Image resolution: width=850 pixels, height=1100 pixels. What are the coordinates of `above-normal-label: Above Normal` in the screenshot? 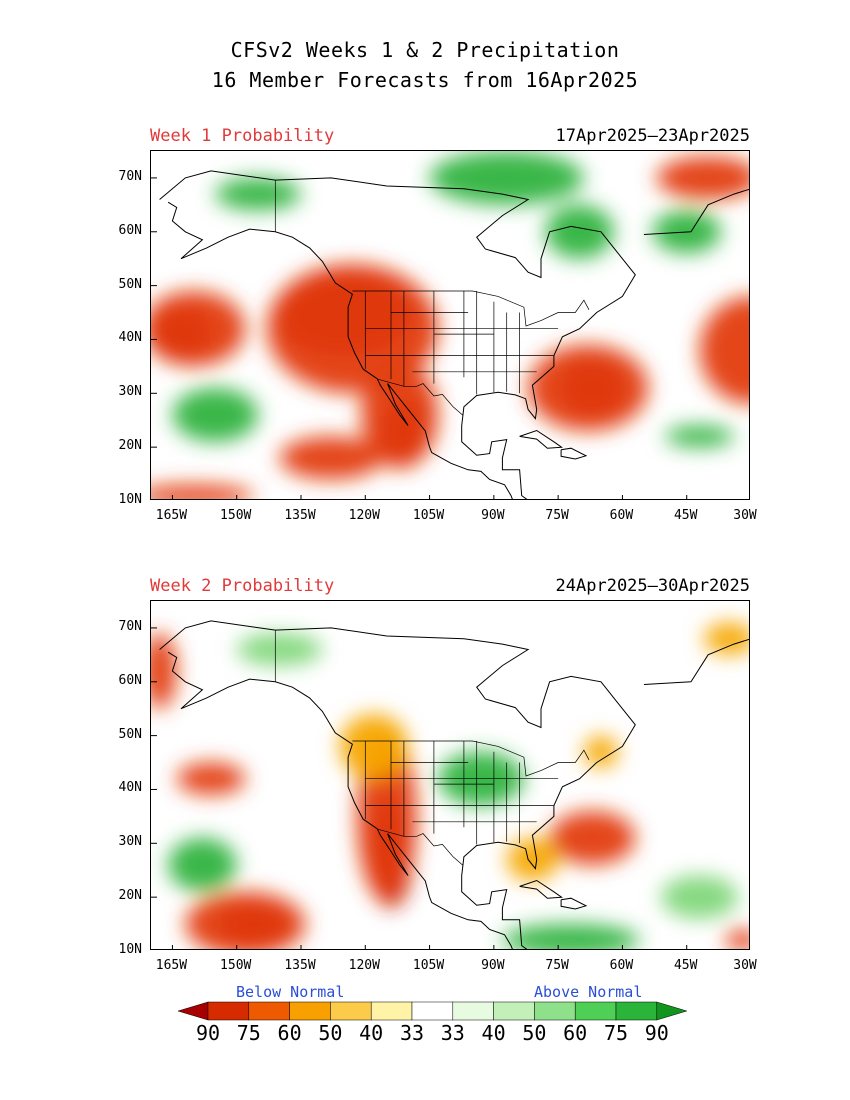 It's located at (588, 992).